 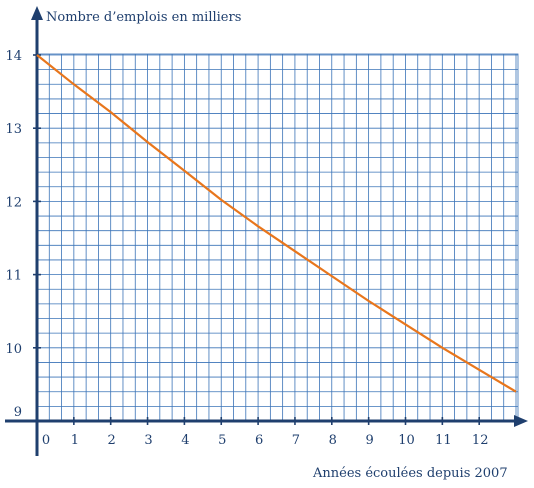 I want to click on x-tick-label: 2, so click(x=112, y=440).